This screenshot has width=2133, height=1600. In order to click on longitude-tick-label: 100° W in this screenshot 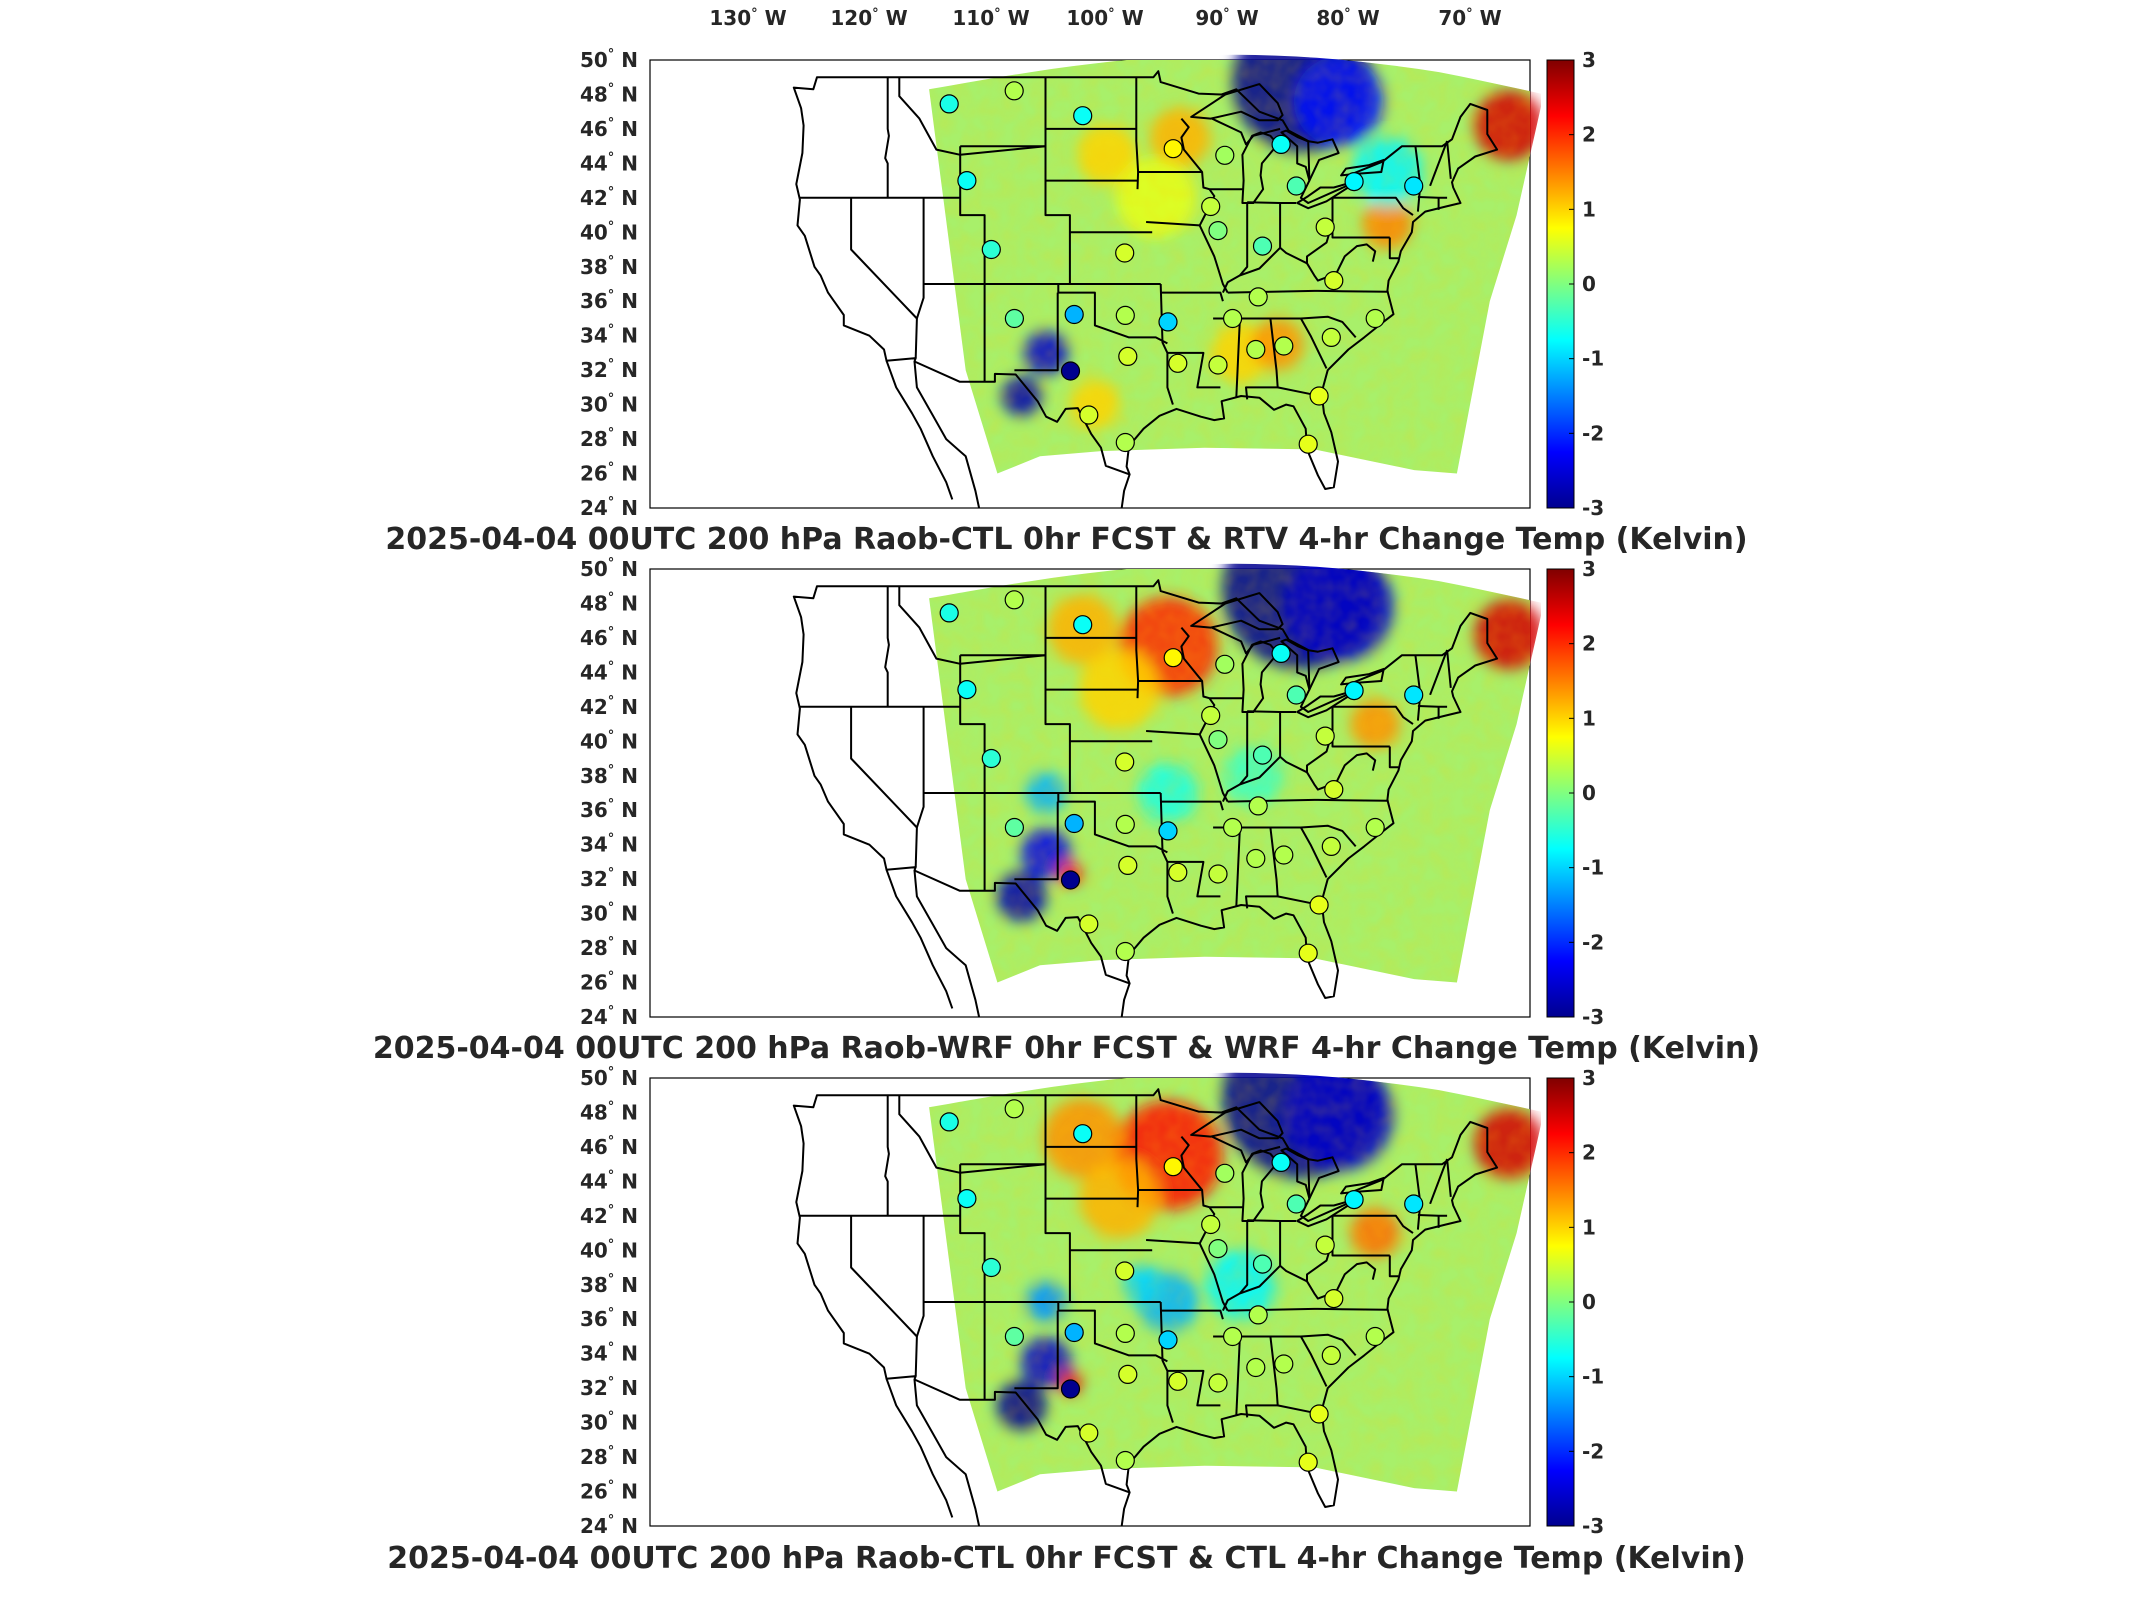, I will do `click(1105, 18)`.